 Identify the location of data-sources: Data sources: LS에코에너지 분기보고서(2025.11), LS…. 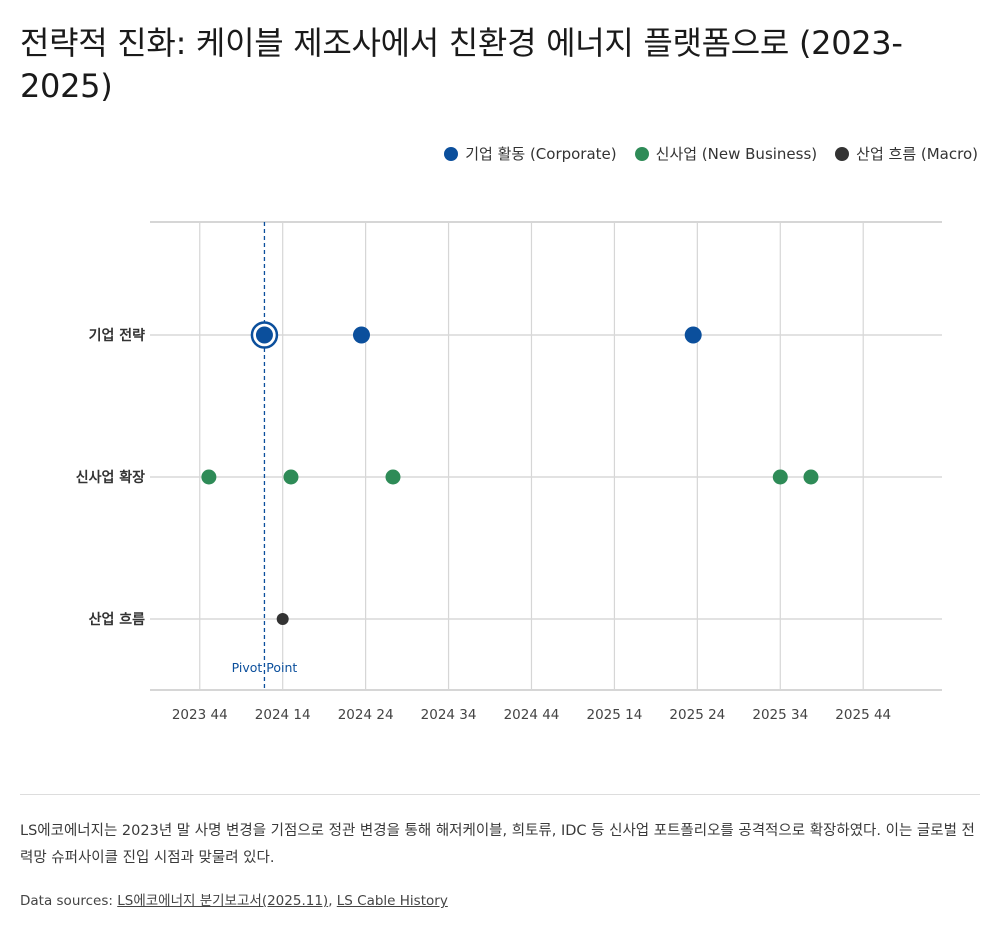
(234, 899).